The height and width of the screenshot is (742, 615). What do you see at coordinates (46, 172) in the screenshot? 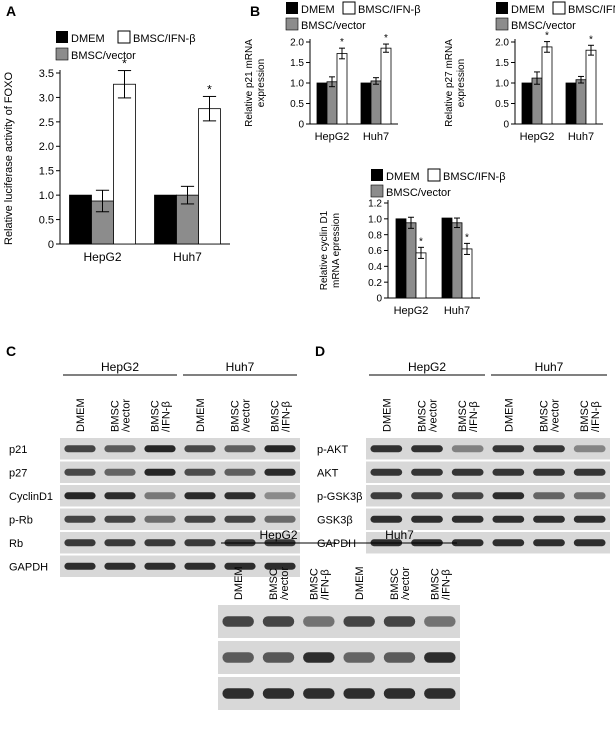
I see `y-tick-label: 1.5` at bounding box center [46, 172].